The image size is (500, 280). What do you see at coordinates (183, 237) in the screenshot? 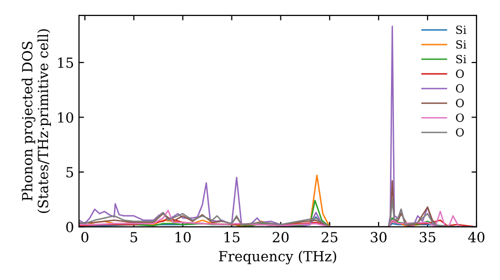
I see `x-tick-label: 10` at bounding box center [183, 237].